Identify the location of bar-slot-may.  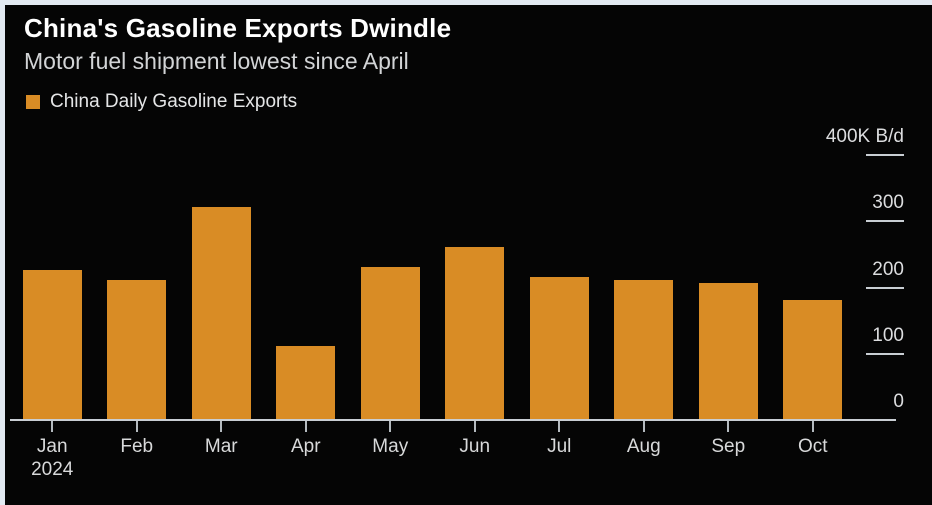
(390, 286).